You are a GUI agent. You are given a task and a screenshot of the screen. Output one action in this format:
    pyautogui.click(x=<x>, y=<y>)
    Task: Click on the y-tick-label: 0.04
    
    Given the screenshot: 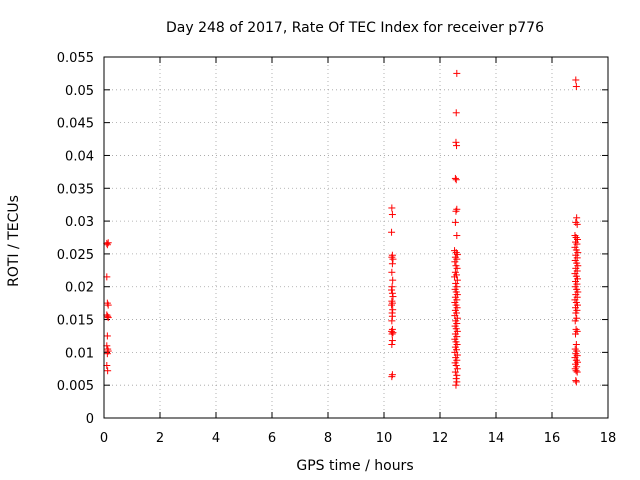 What is the action you would take?
    pyautogui.click(x=79, y=156)
    